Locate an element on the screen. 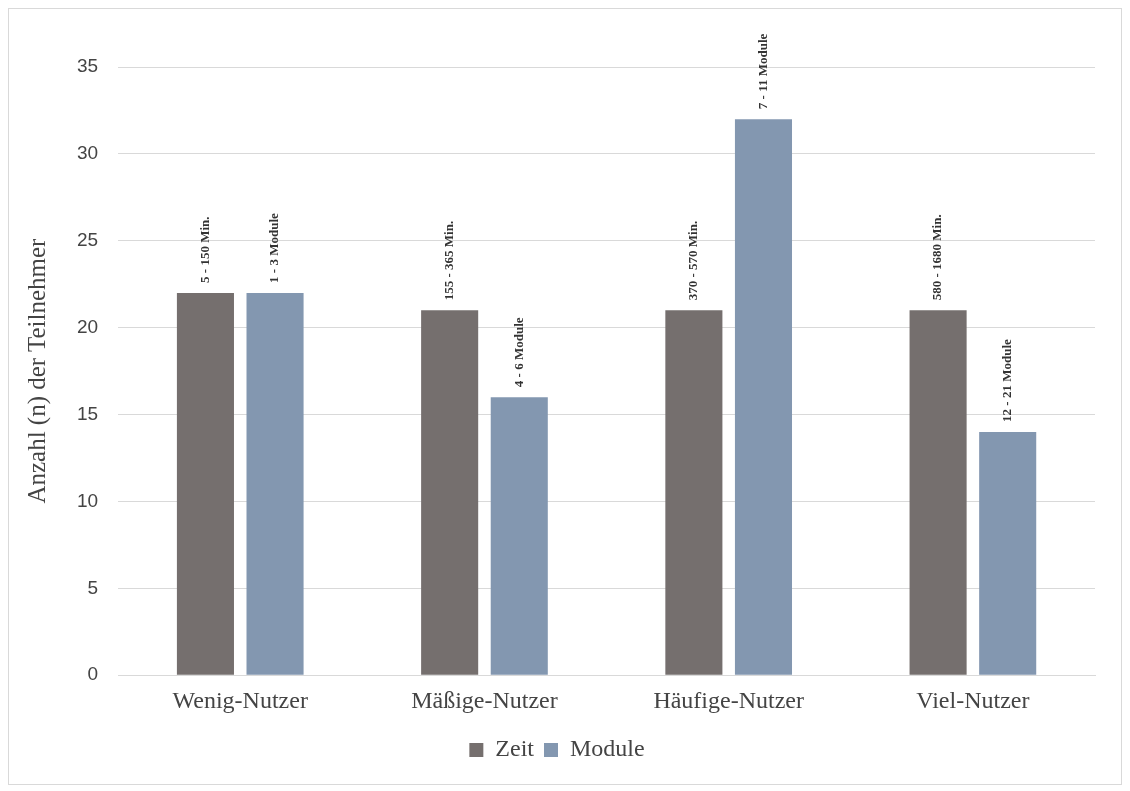 The image size is (1130, 791). legend-label: Module is located at coordinates (607, 748).